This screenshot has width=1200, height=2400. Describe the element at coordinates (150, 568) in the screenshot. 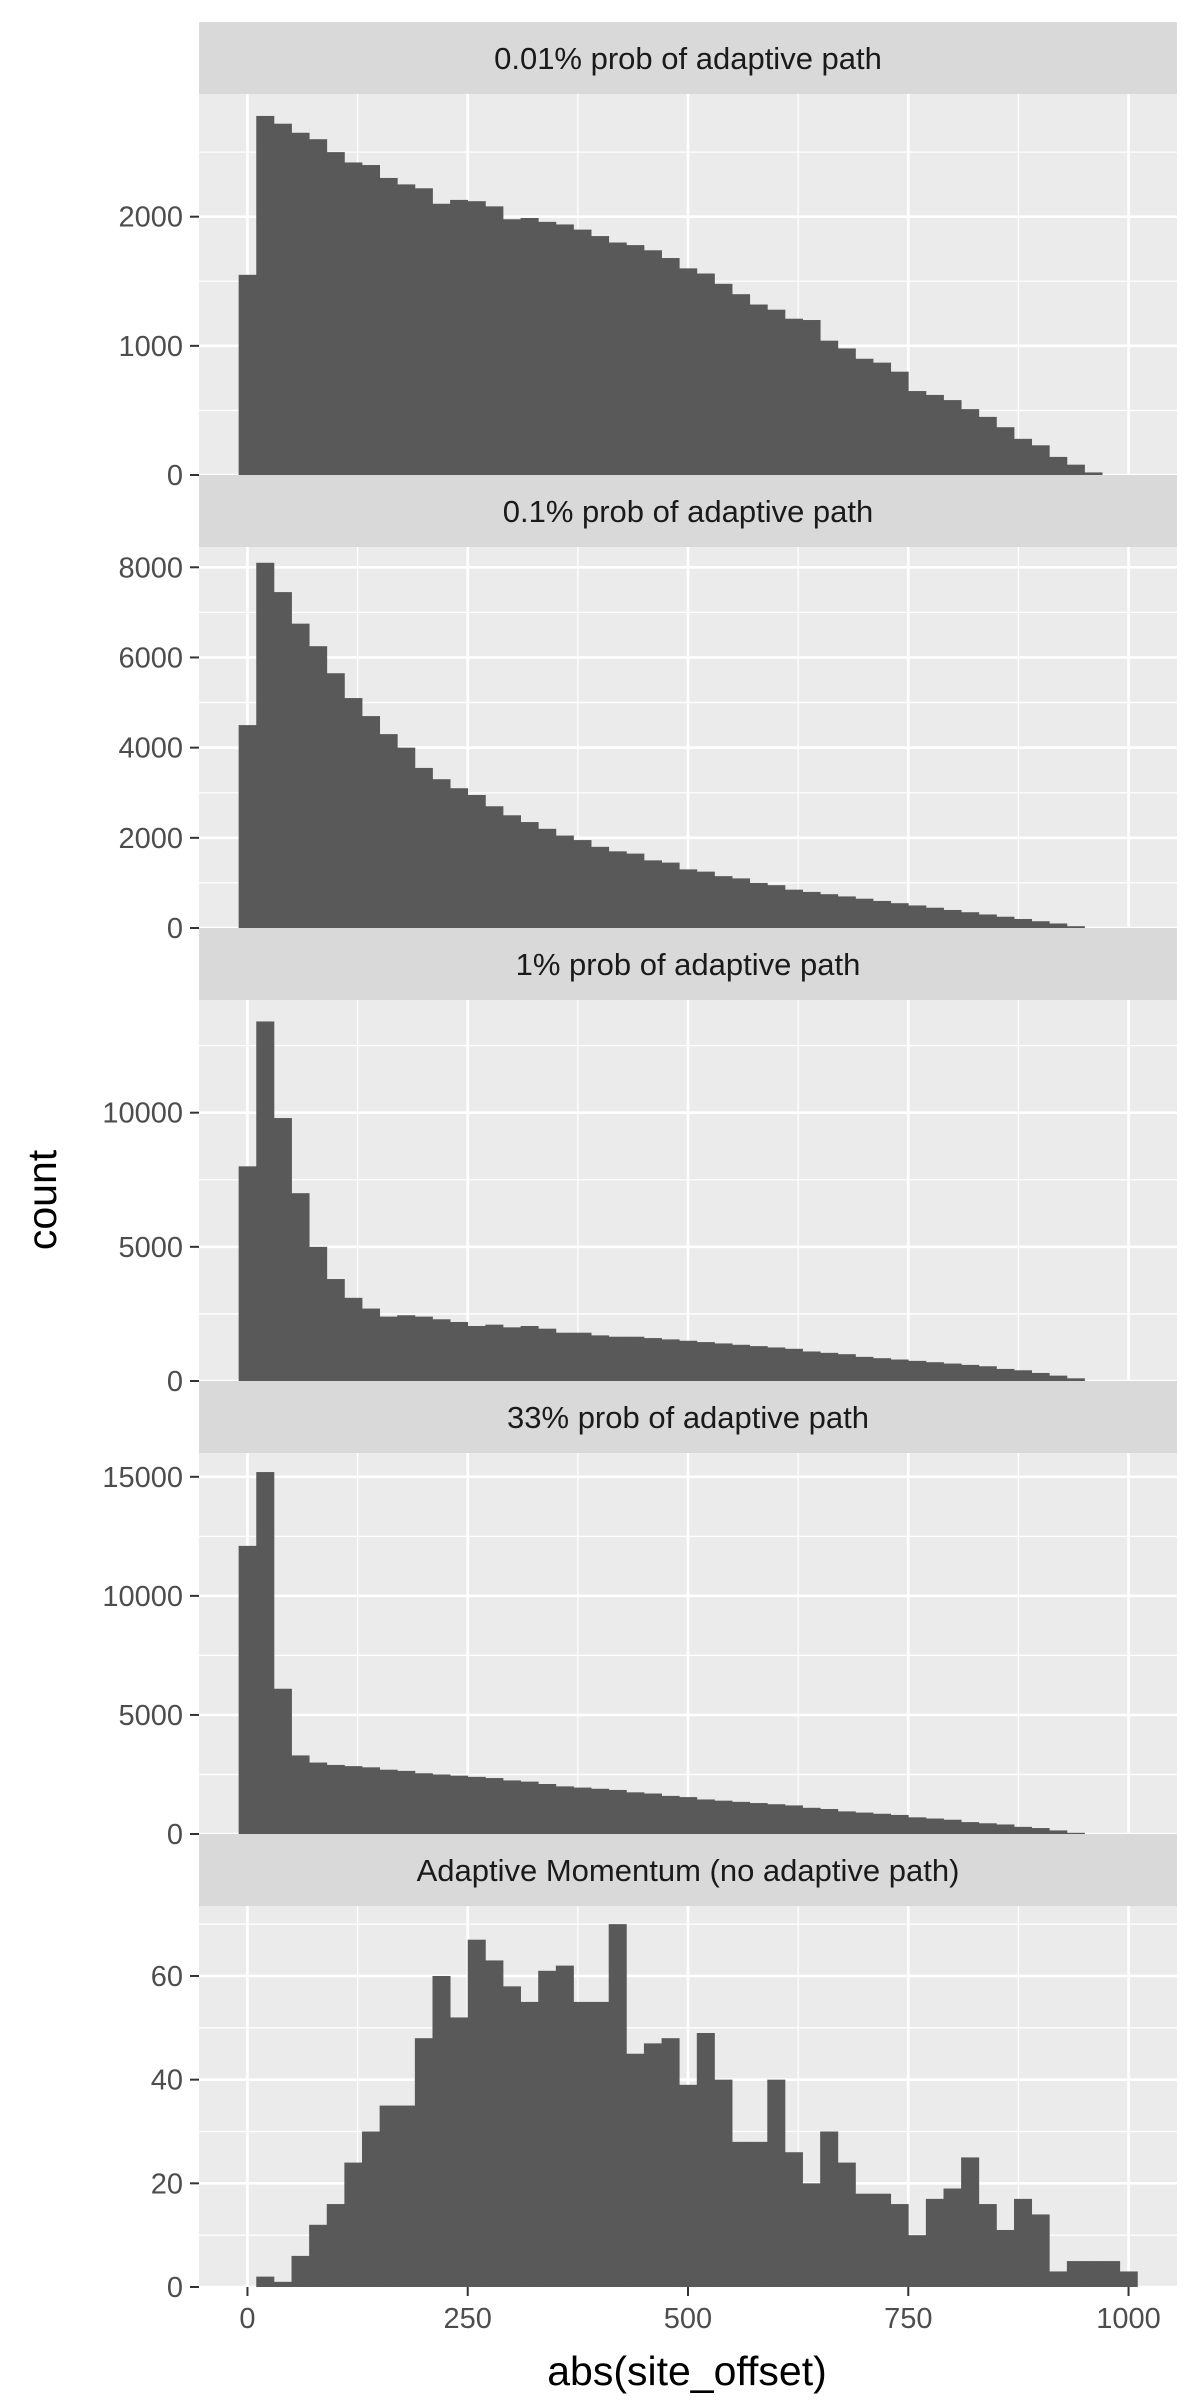

I see `y-tick-label: 8000` at that location.